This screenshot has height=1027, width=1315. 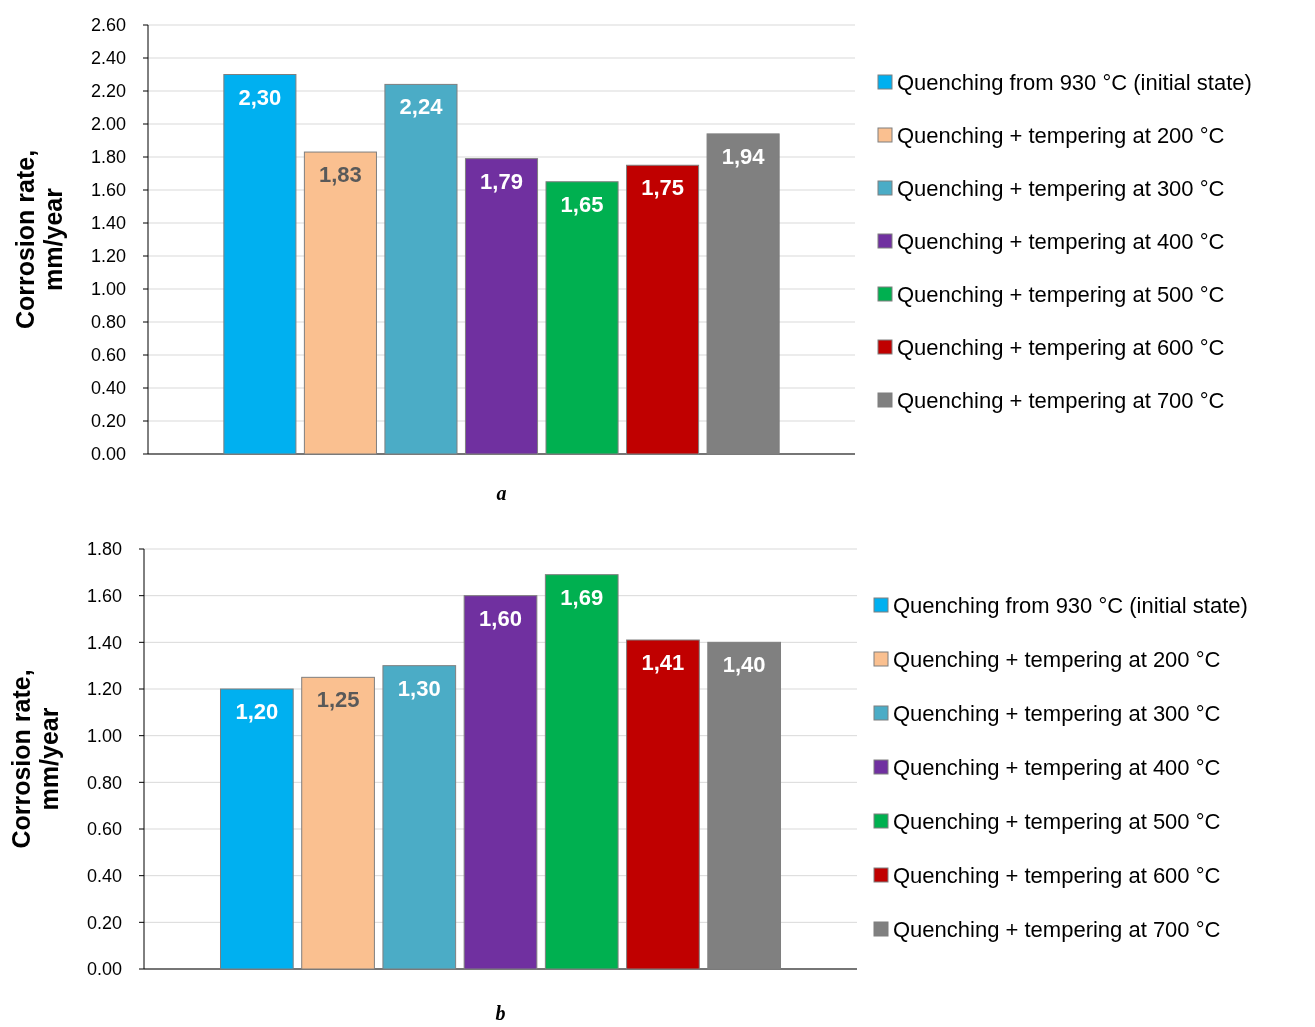 I want to click on data-label: 1,60, so click(x=500, y=618).